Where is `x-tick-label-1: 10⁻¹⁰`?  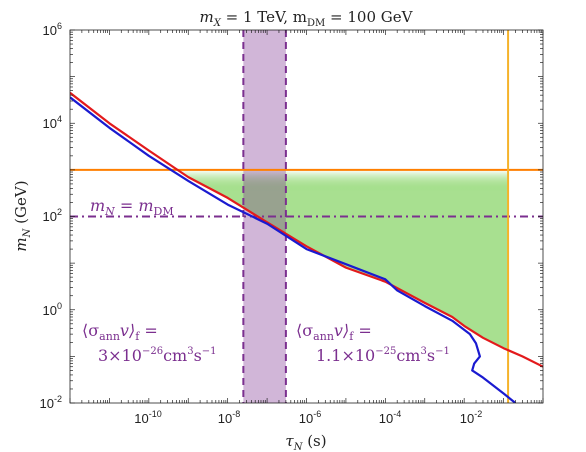 x-tick-label-1: 10⁻¹⁰ is located at coordinates (147, 417).